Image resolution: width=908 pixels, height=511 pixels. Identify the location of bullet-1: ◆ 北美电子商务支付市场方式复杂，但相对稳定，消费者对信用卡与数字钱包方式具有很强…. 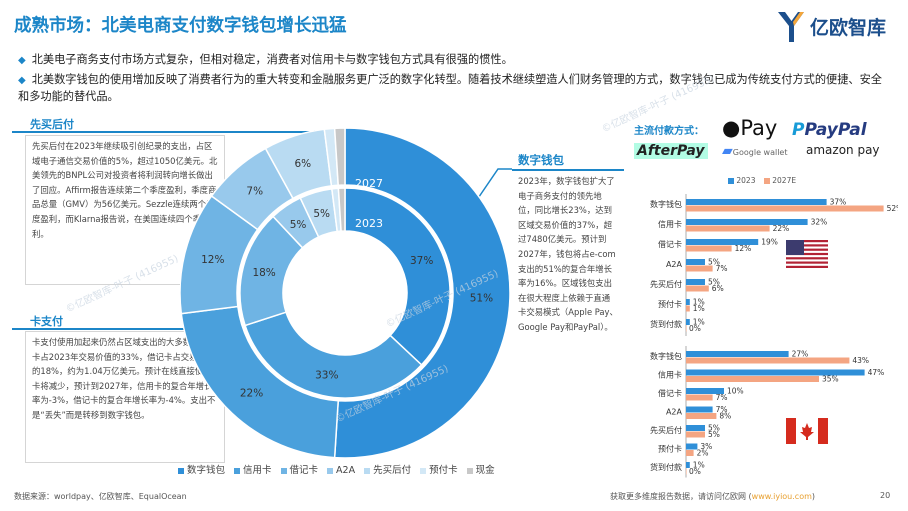
(265, 59).